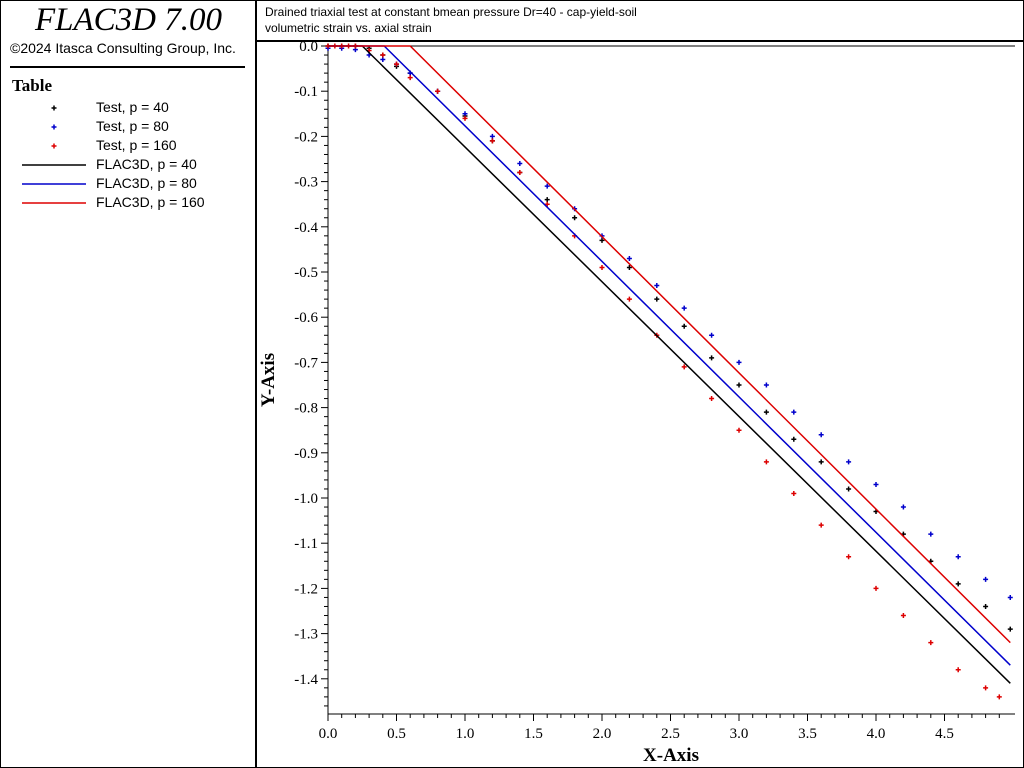 The height and width of the screenshot is (768, 1024). Describe the element at coordinates (150, 202) in the screenshot. I see `legend-label: FLAC3D, p = 160` at that location.